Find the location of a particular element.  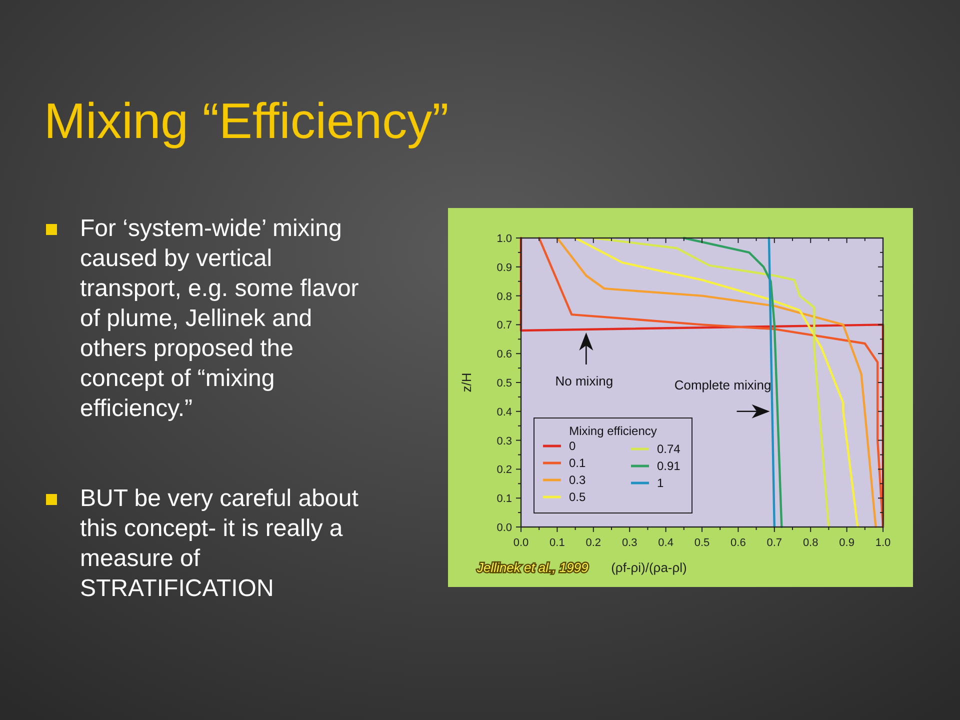

annotation: Complete mixing is located at coordinates (723, 384).